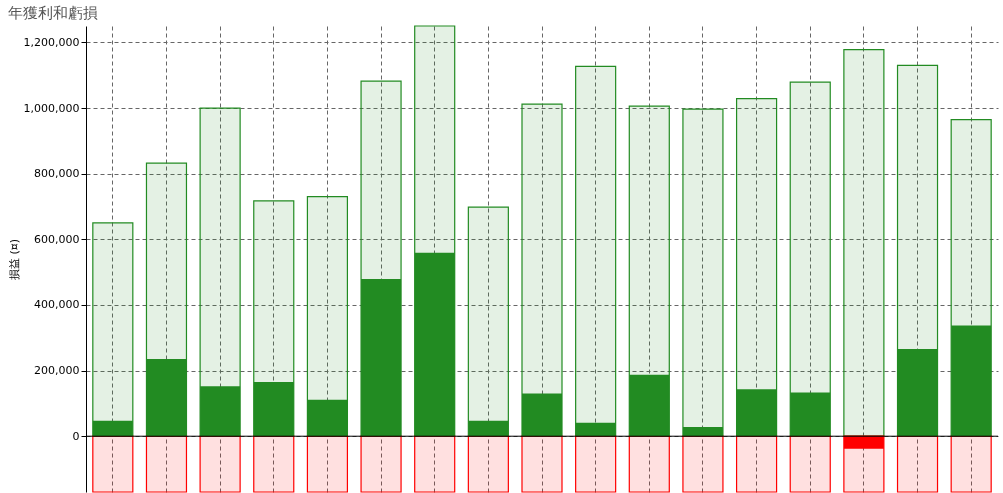 Image resolution: width=1003 pixels, height=493 pixels. What do you see at coordinates (57, 174) in the screenshot?
I see `y-tick-label: 800,000` at bounding box center [57, 174].